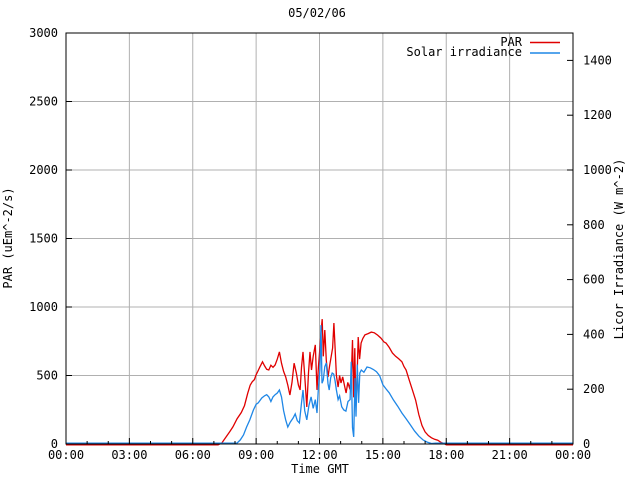  Describe the element at coordinates (8, 237) in the screenshot. I see `left-axis-title: PAR (uEm^-2/s)` at that location.